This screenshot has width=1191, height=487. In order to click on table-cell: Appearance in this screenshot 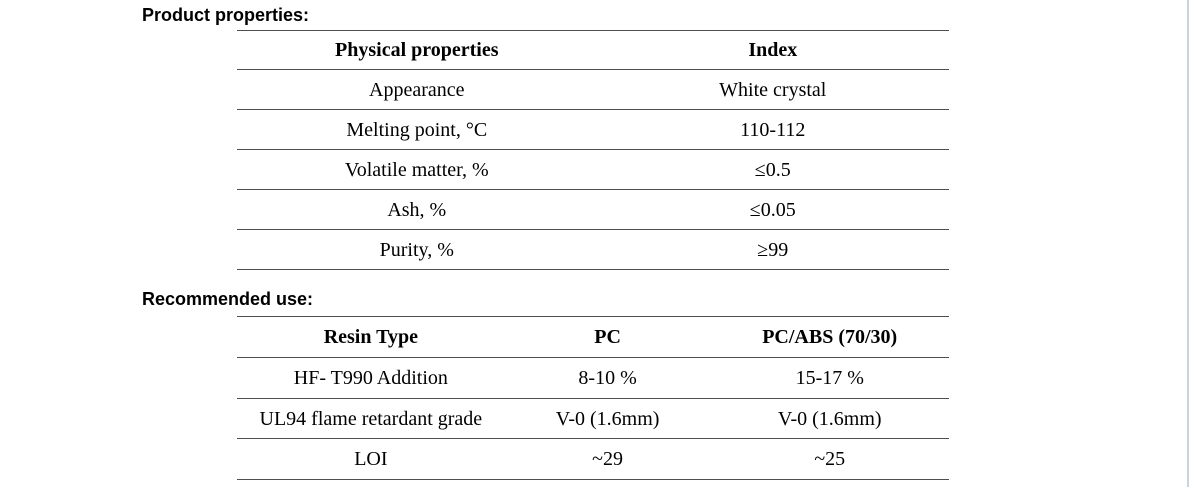, I will do `click(417, 90)`.